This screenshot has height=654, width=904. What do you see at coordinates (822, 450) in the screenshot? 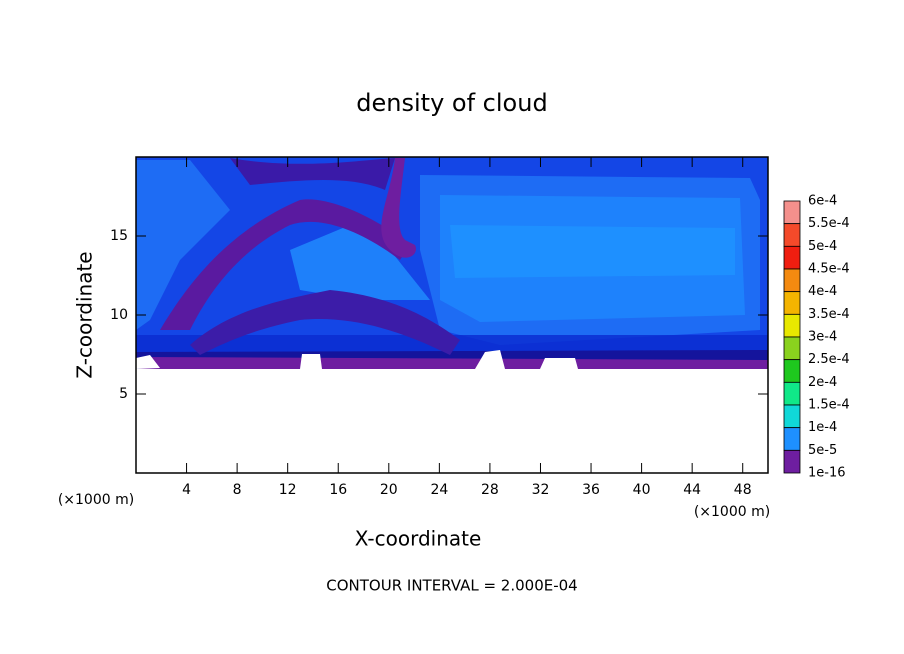
I see `colorbar-label: 5e-5` at bounding box center [822, 450].